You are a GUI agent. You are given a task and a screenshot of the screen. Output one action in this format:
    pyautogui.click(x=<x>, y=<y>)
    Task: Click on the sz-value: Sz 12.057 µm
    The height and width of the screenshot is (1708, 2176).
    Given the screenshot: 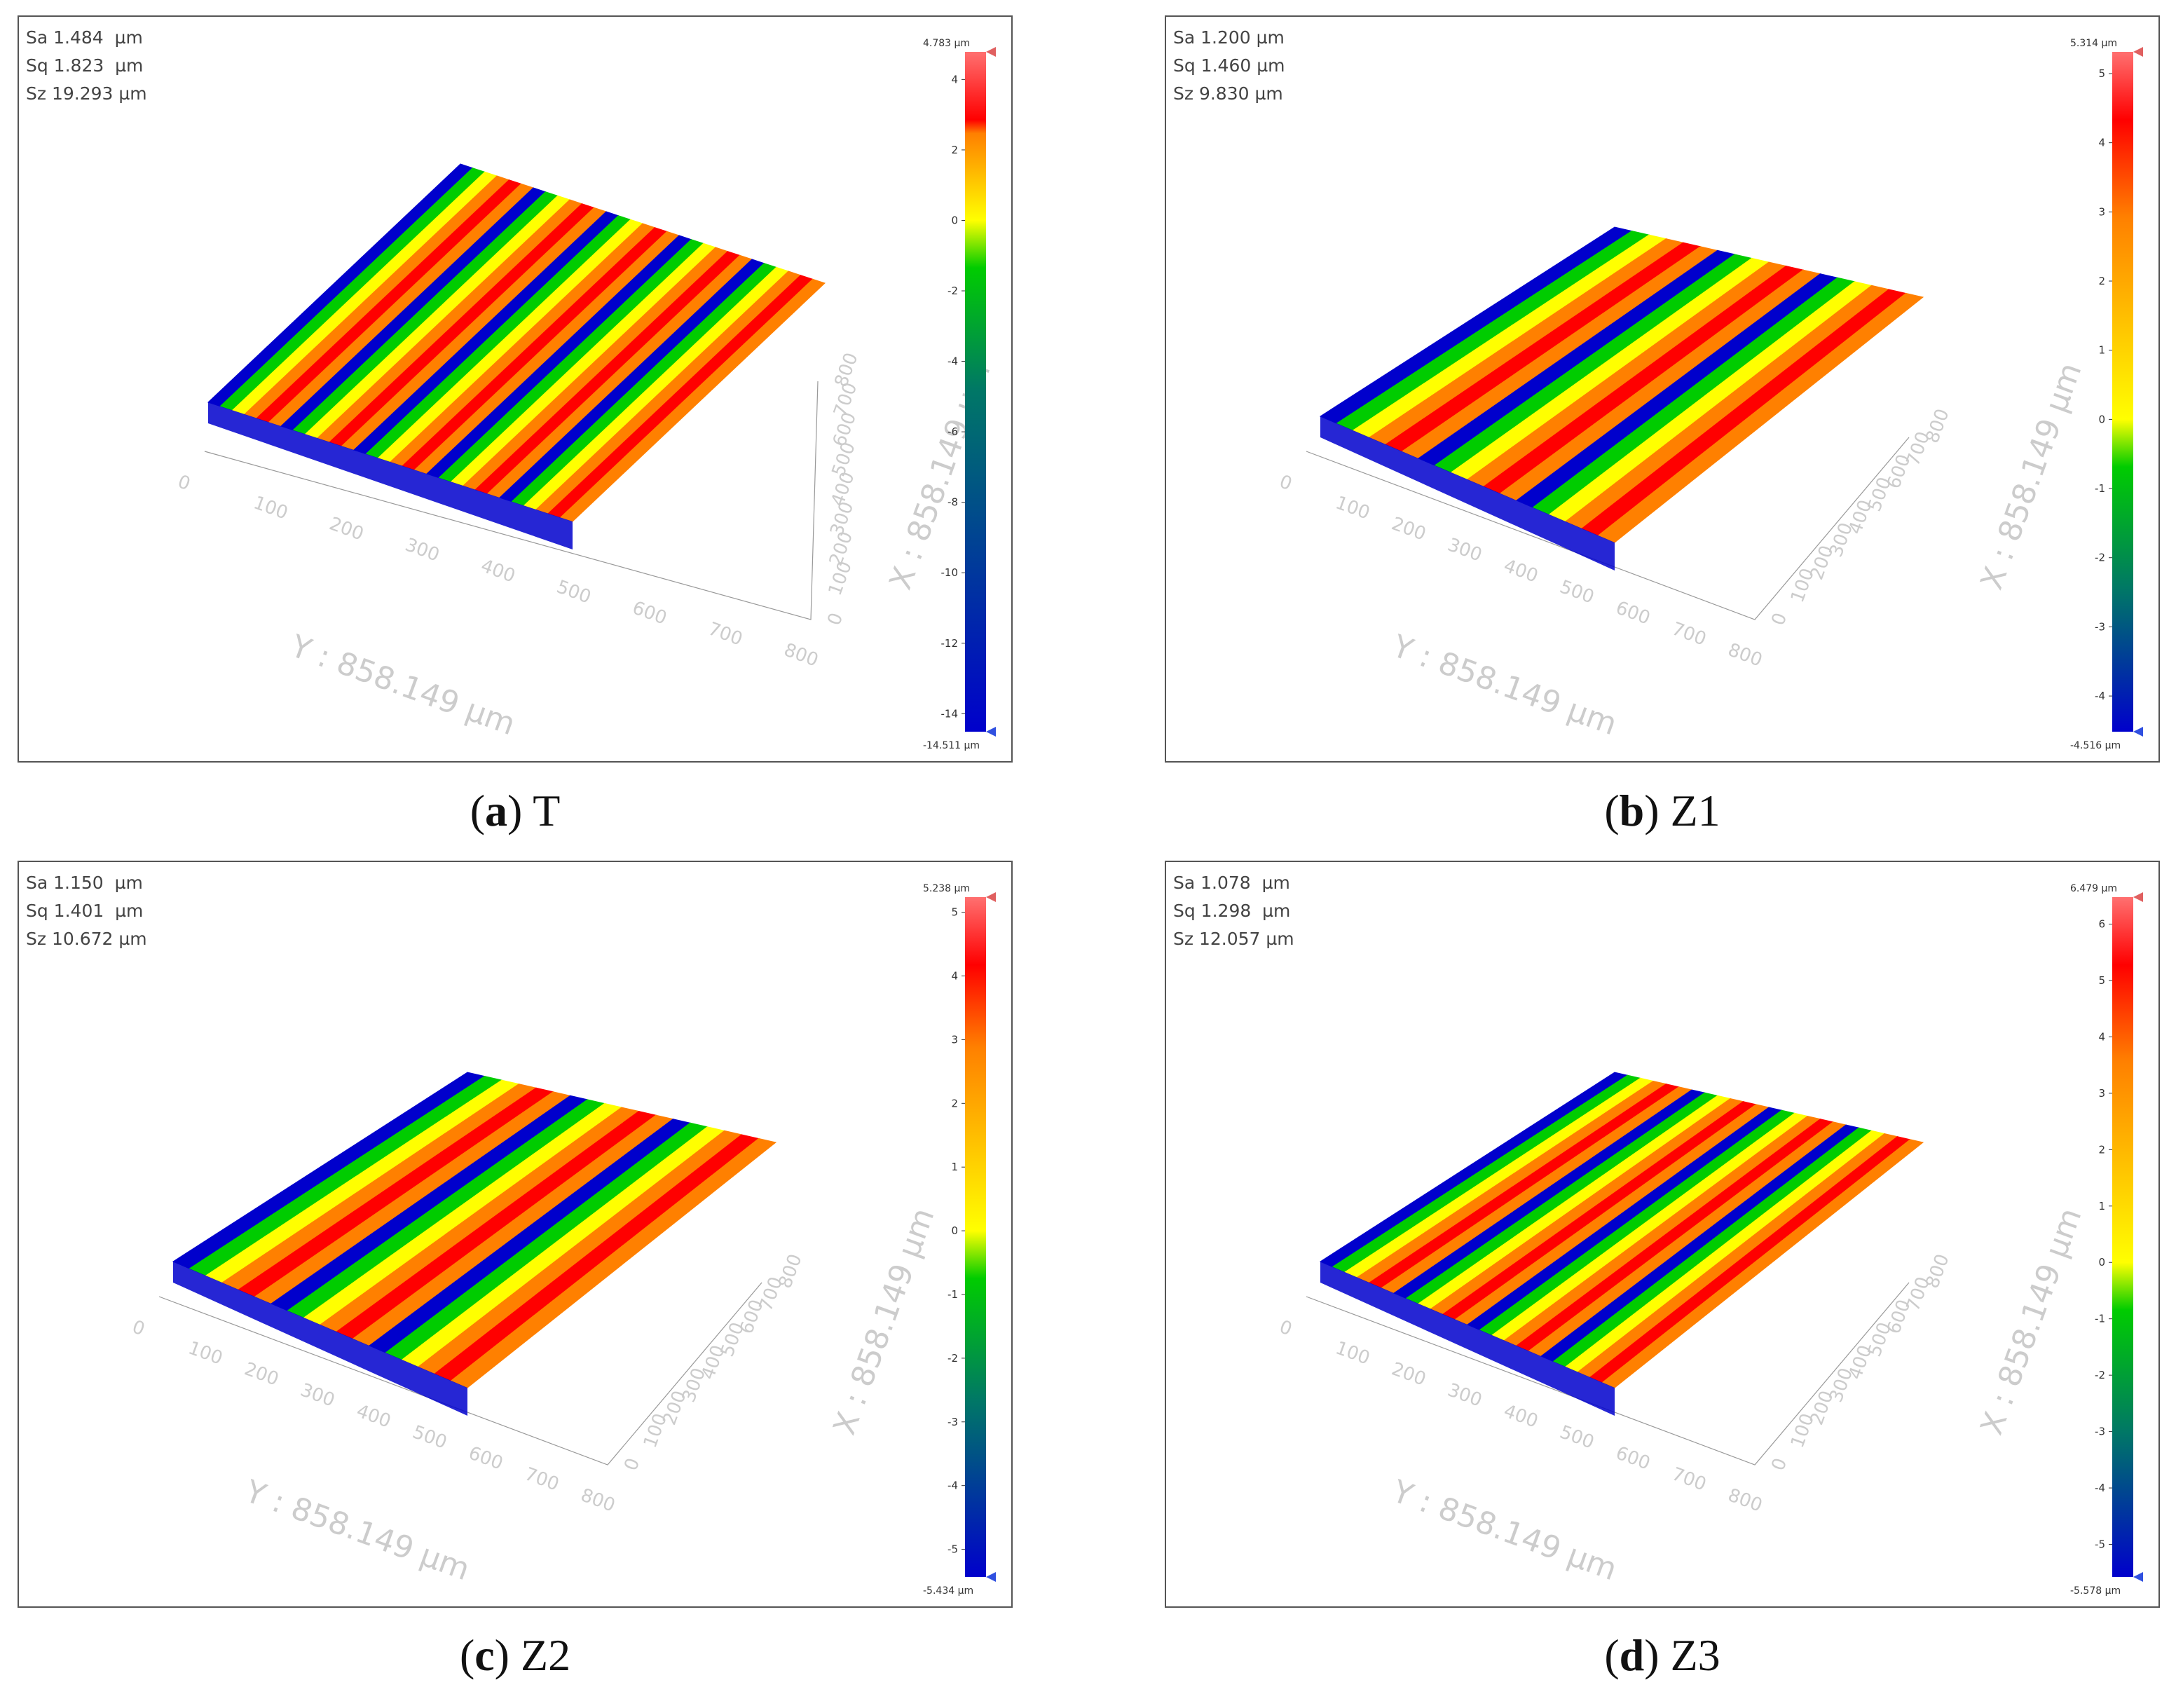 What is the action you would take?
    pyautogui.click(x=1233, y=939)
    